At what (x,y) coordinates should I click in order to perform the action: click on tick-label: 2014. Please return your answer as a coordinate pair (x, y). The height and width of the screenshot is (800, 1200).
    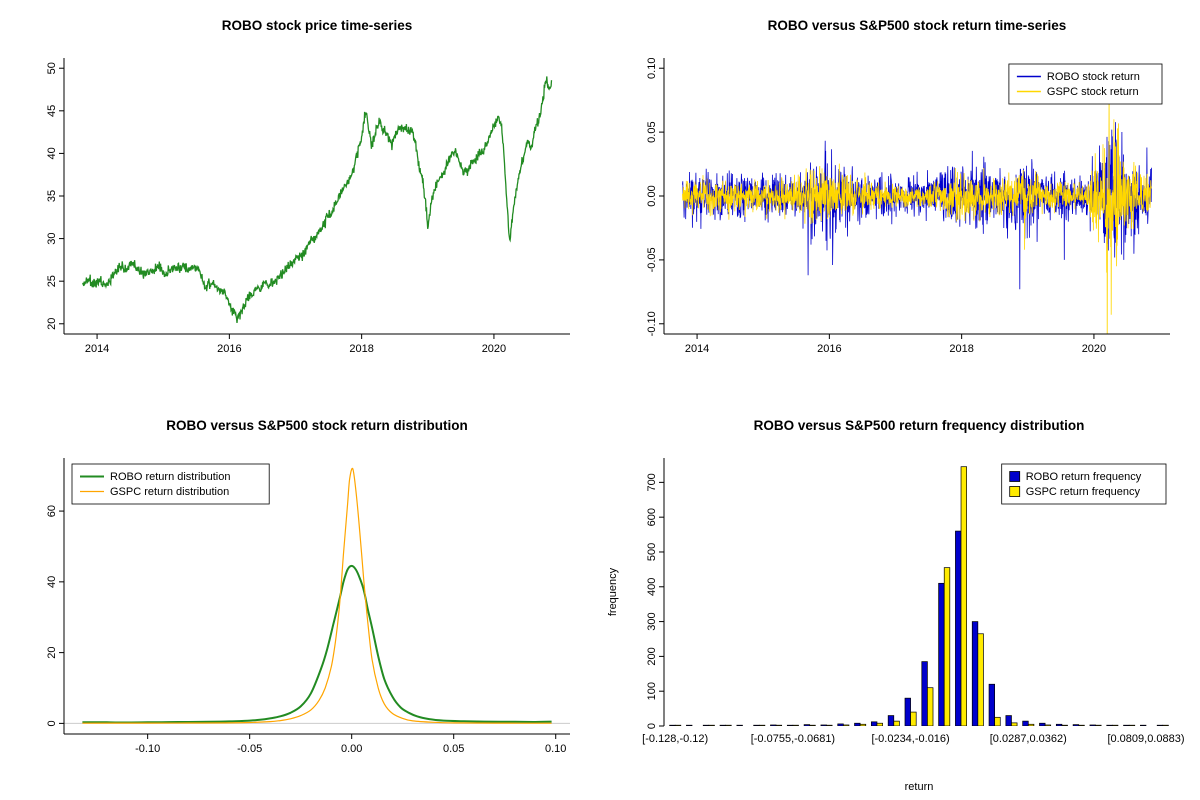
    Looking at the image, I should click on (697, 349).